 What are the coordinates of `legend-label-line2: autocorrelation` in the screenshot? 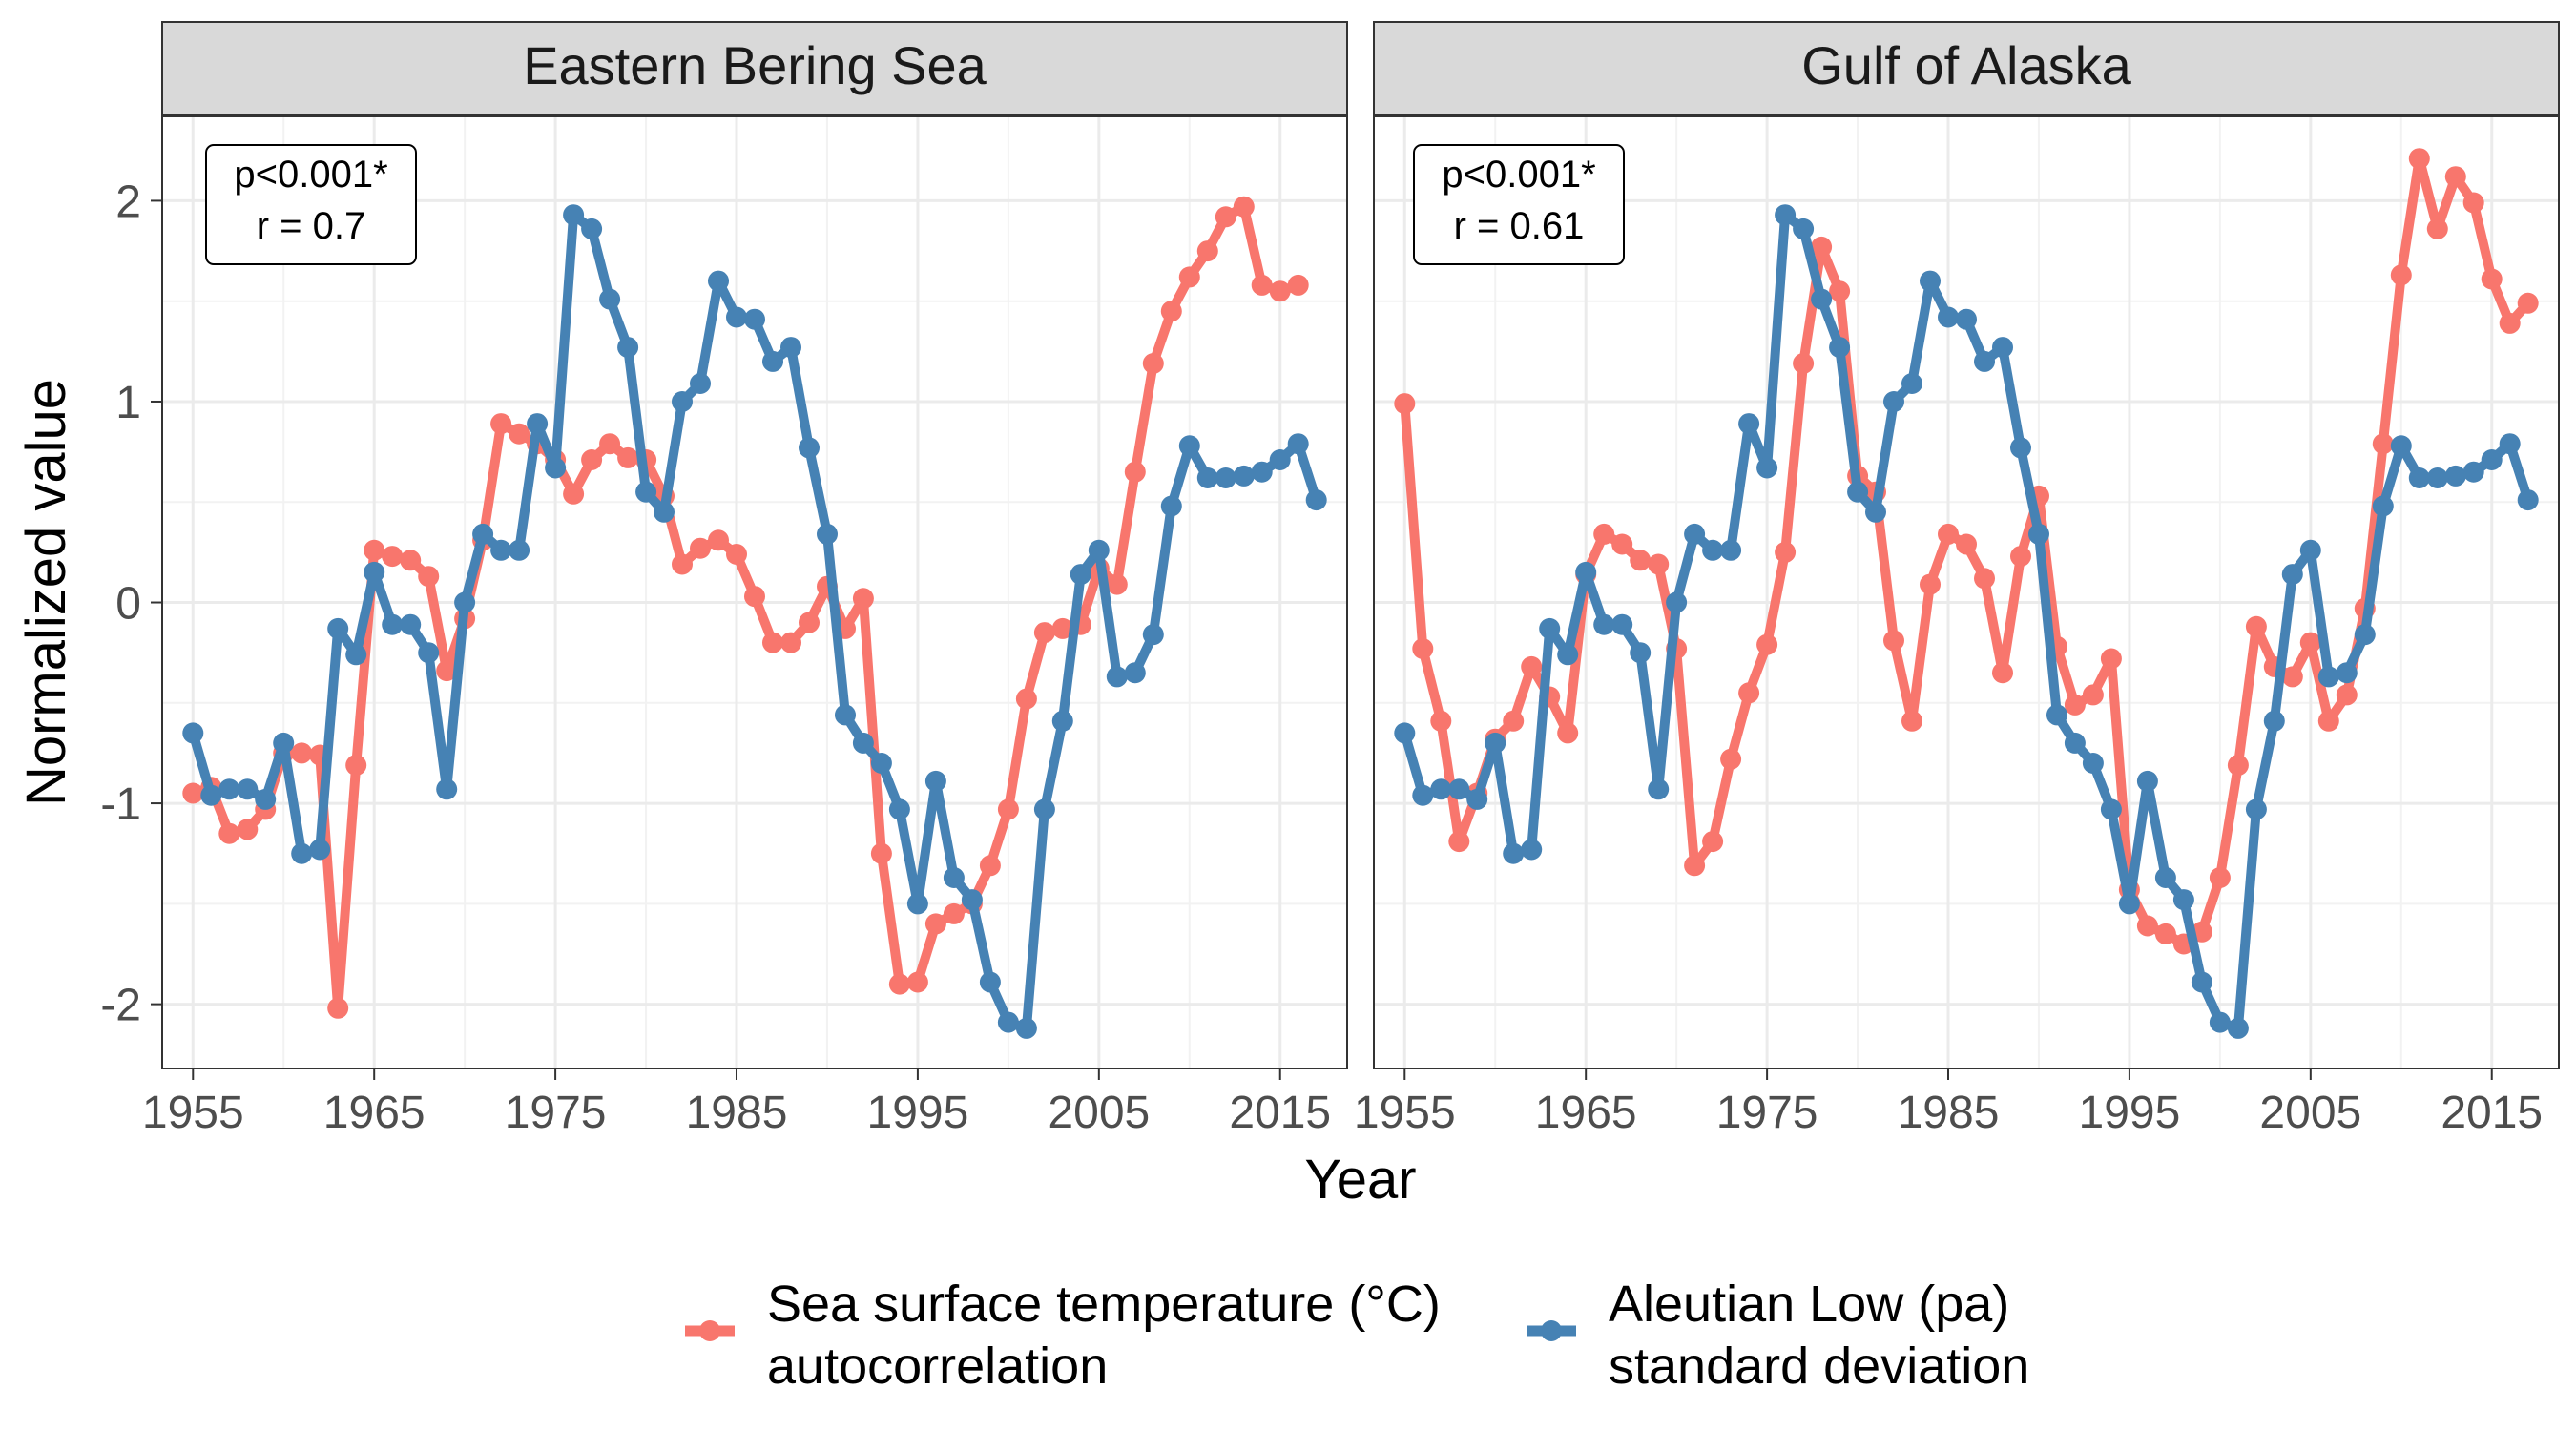 It's located at (937, 1366).